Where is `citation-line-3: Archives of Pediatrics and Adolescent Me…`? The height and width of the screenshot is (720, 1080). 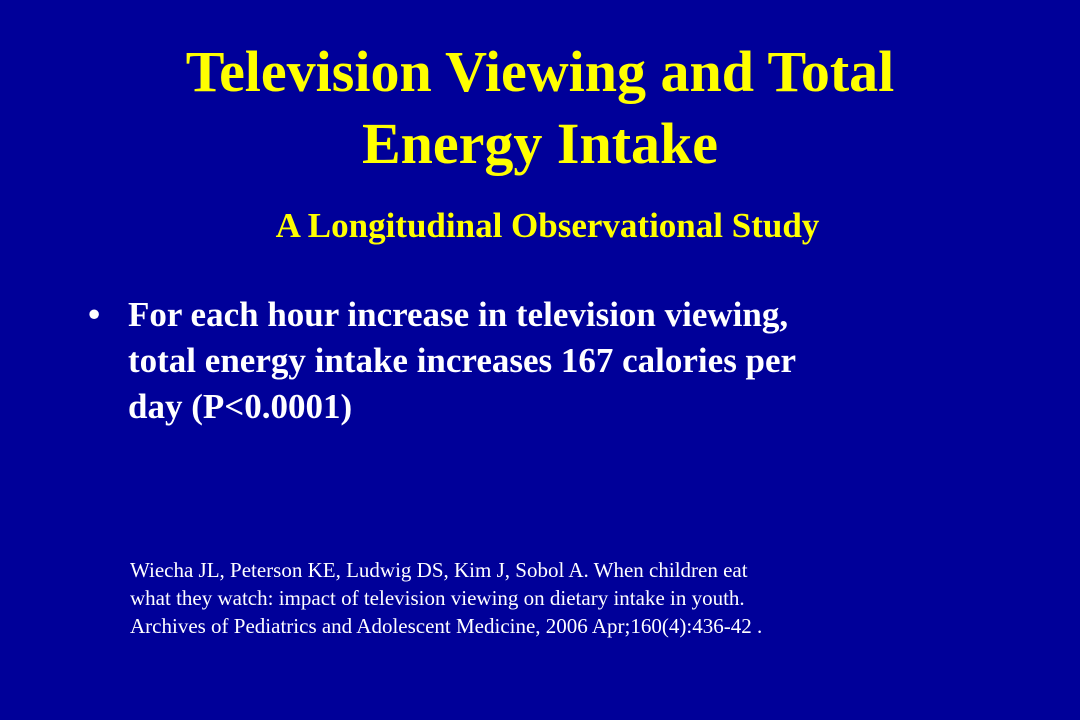
citation-line-3: Archives of Pediatrics and Adolescent Me… is located at coordinates (446, 626).